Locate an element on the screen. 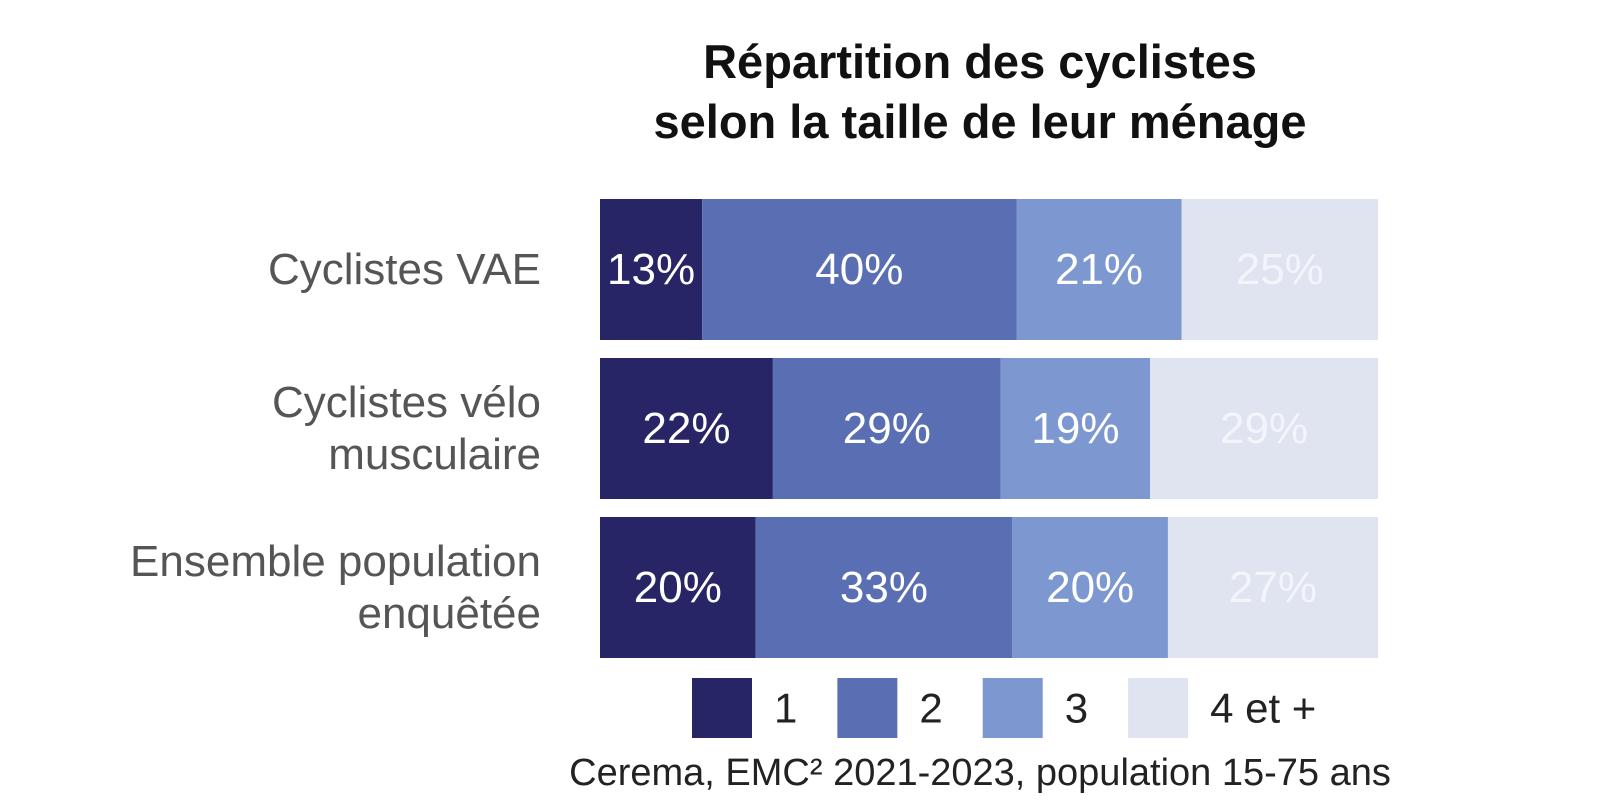  legend-label: 3 is located at coordinates (1076, 708).